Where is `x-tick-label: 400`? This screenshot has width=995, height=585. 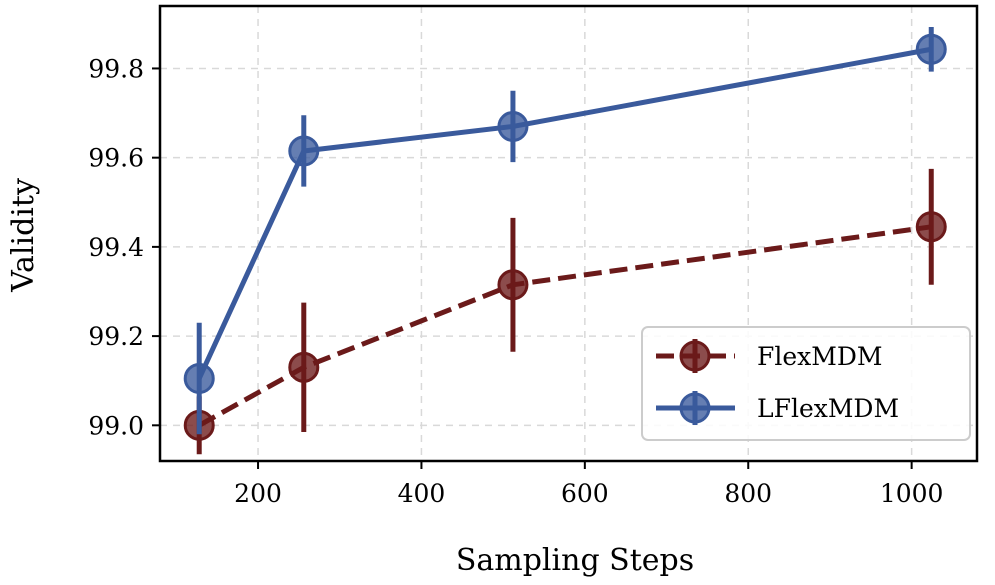
x-tick-label: 400 is located at coordinates (422, 493).